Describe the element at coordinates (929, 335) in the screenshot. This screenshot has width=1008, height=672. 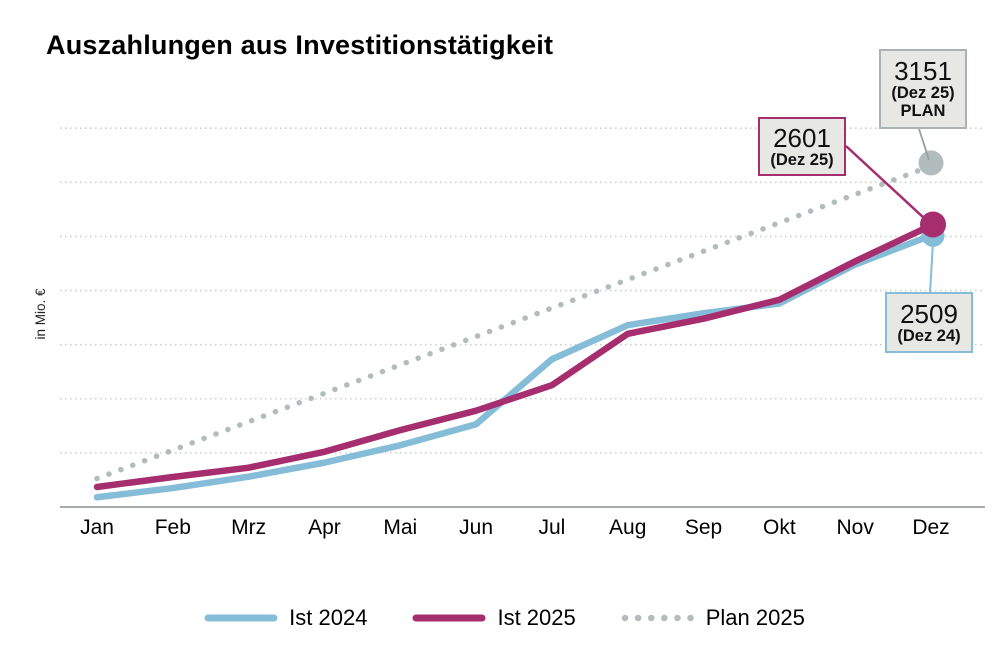
I see `annotation-ist2024-period: (Dez 24)` at that location.